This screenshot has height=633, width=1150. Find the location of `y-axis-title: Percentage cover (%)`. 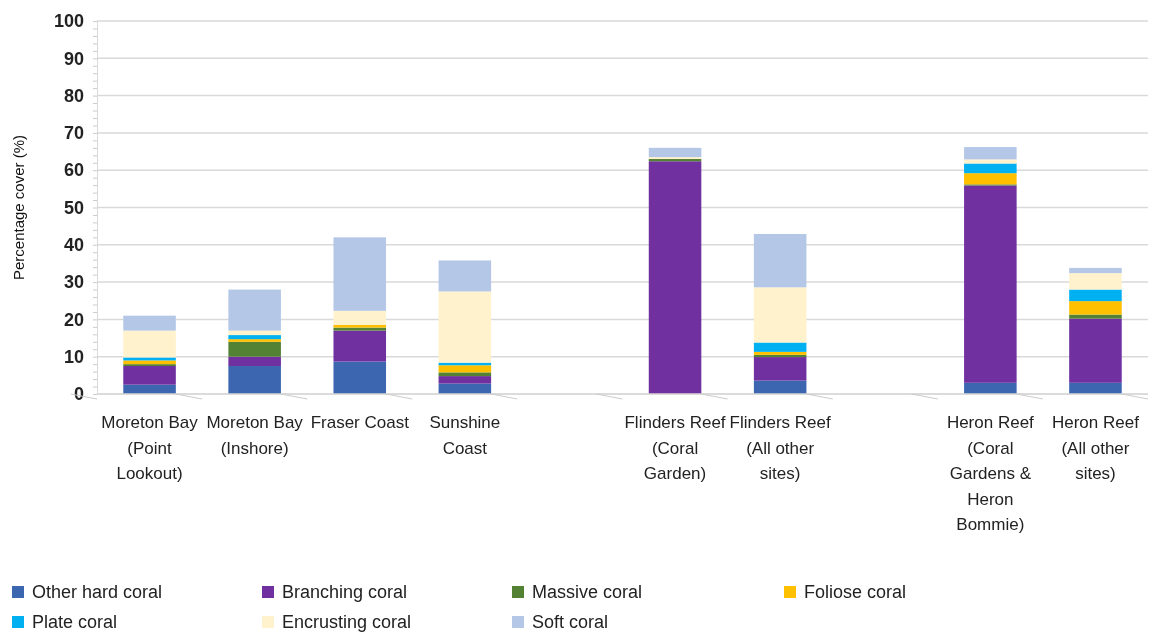

y-axis-title: Percentage cover (%) is located at coordinates (18, 207).